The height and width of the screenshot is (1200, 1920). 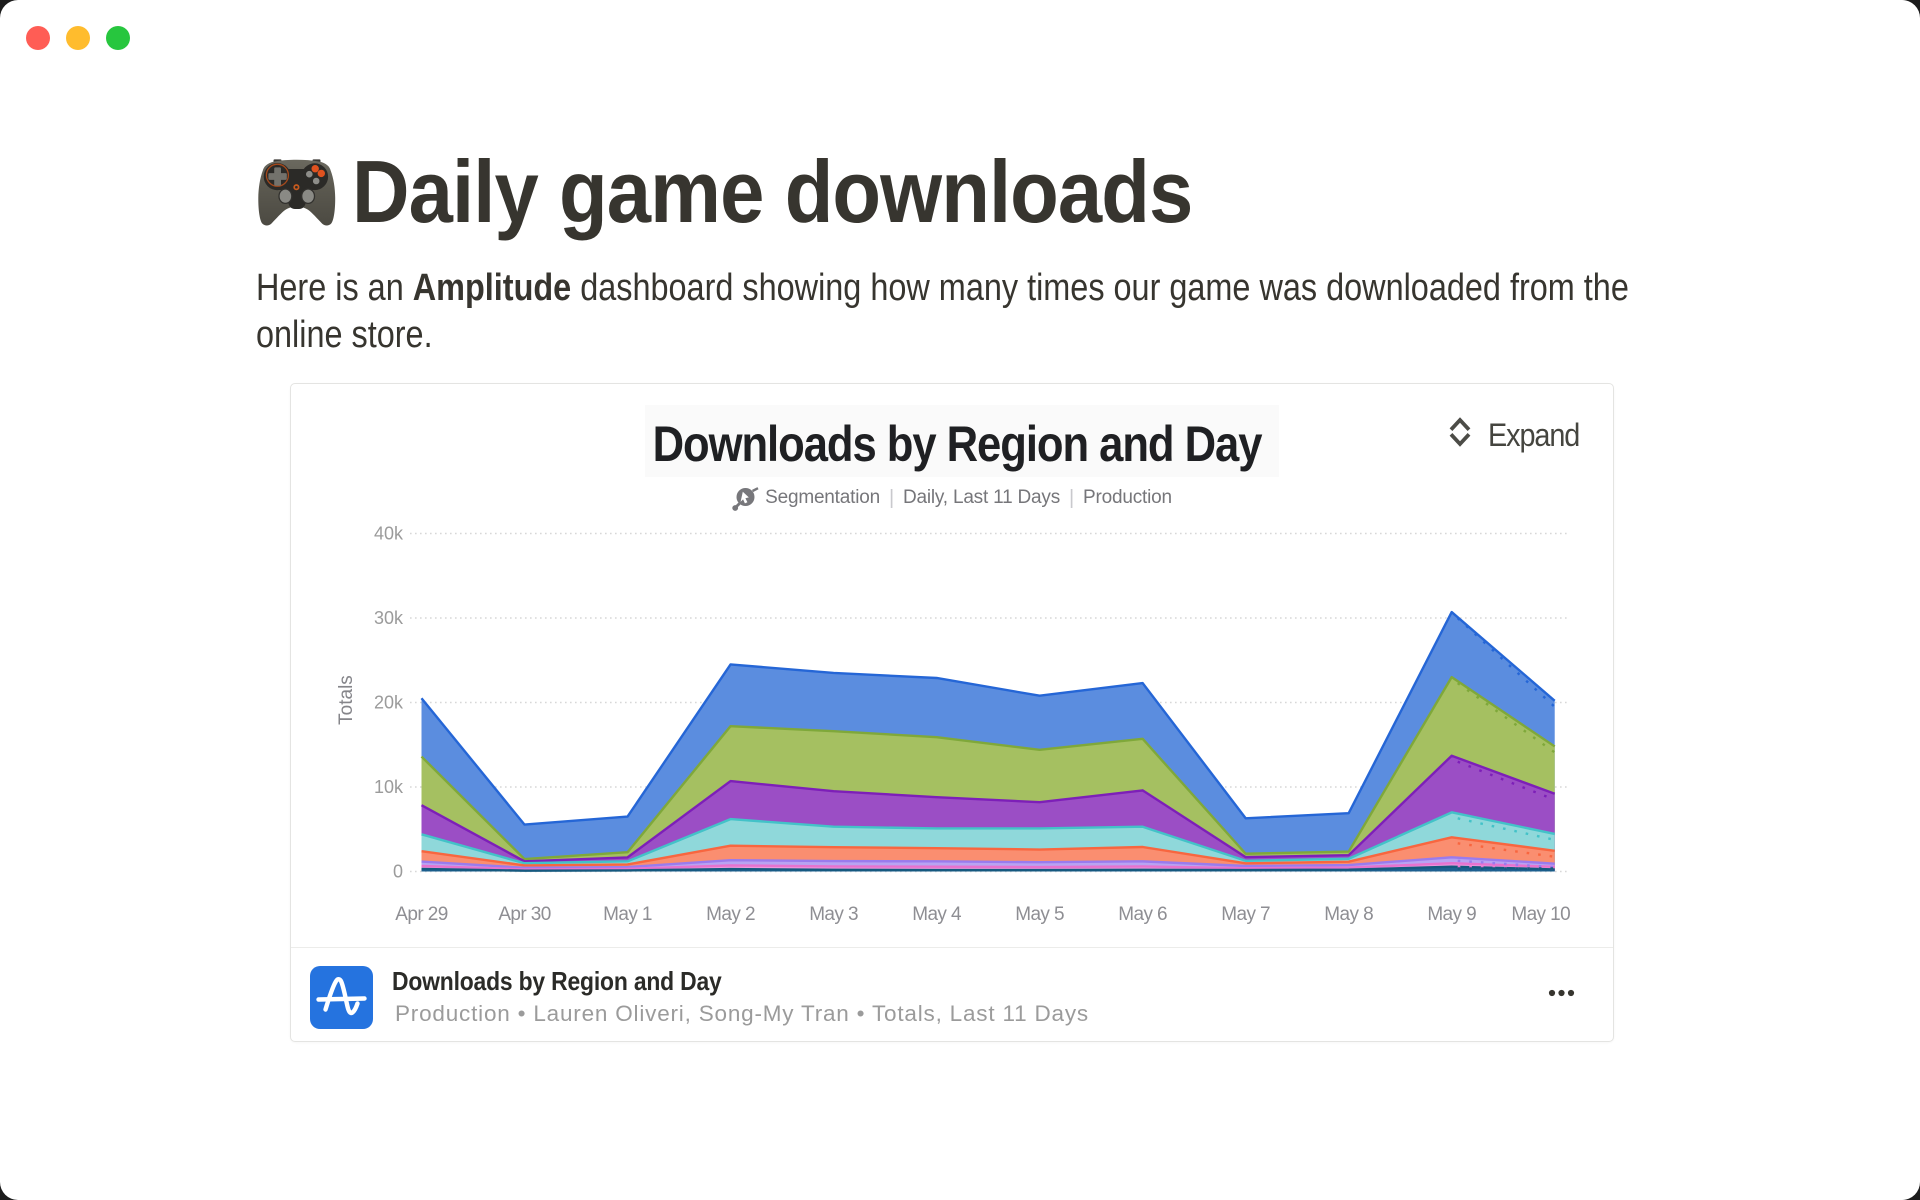 I want to click on svg-text: May 10, so click(x=1540, y=914).